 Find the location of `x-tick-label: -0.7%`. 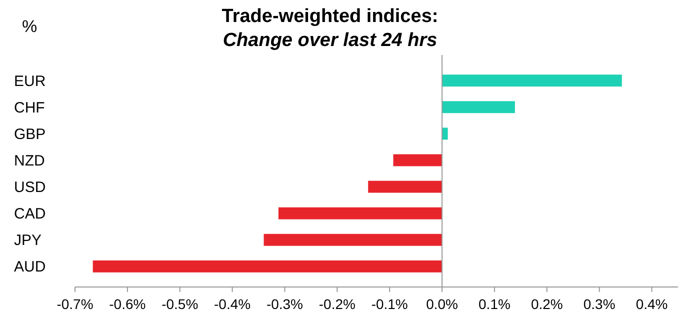

x-tick-label: -0.7% is located at coordinates (75, 304).